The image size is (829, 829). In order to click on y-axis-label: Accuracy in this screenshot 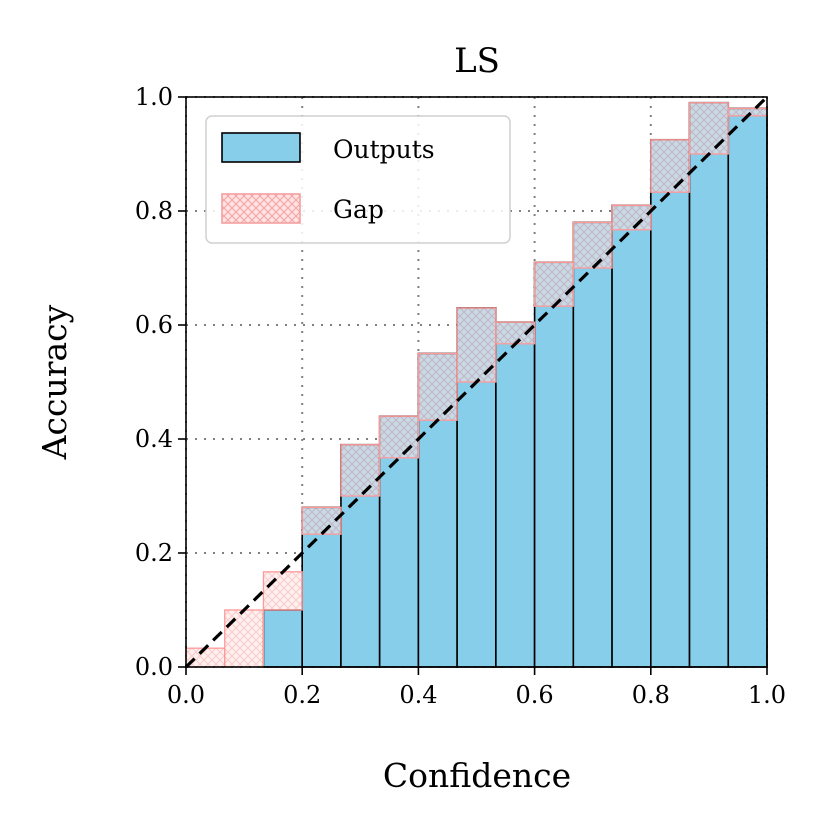, I will do `click(54, 382)`.